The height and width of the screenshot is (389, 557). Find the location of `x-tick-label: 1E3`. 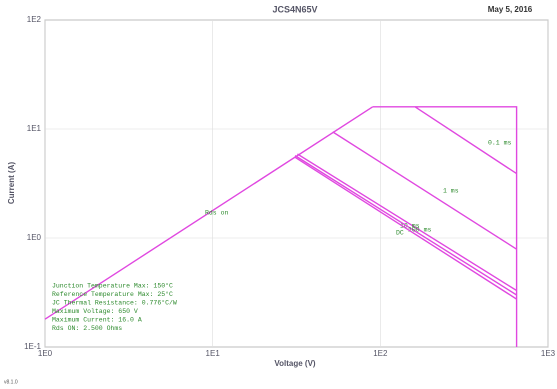

x-tick-label: 1E3 is located at coordinates (548, 353).